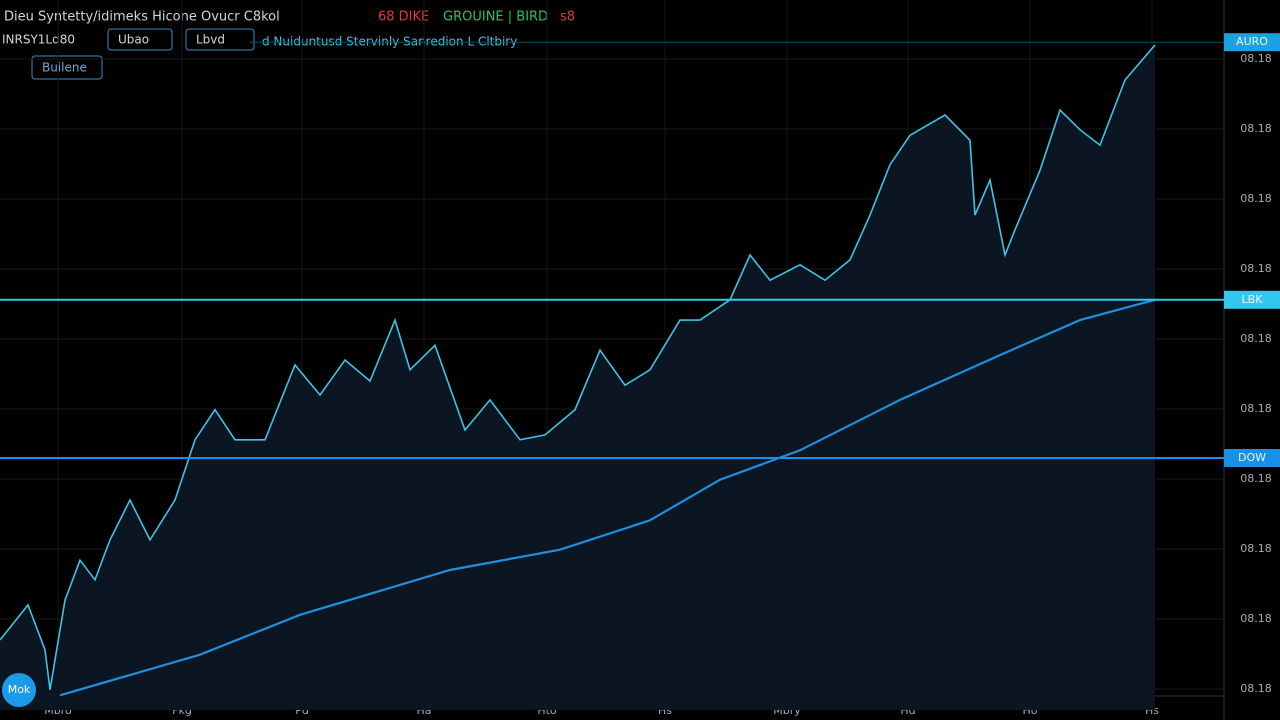 This screenshot has width=1280, height=720. Describe the element at coordinates (403, 17) in the screenshot. I see `header-down: 68 DIKE` at that location.